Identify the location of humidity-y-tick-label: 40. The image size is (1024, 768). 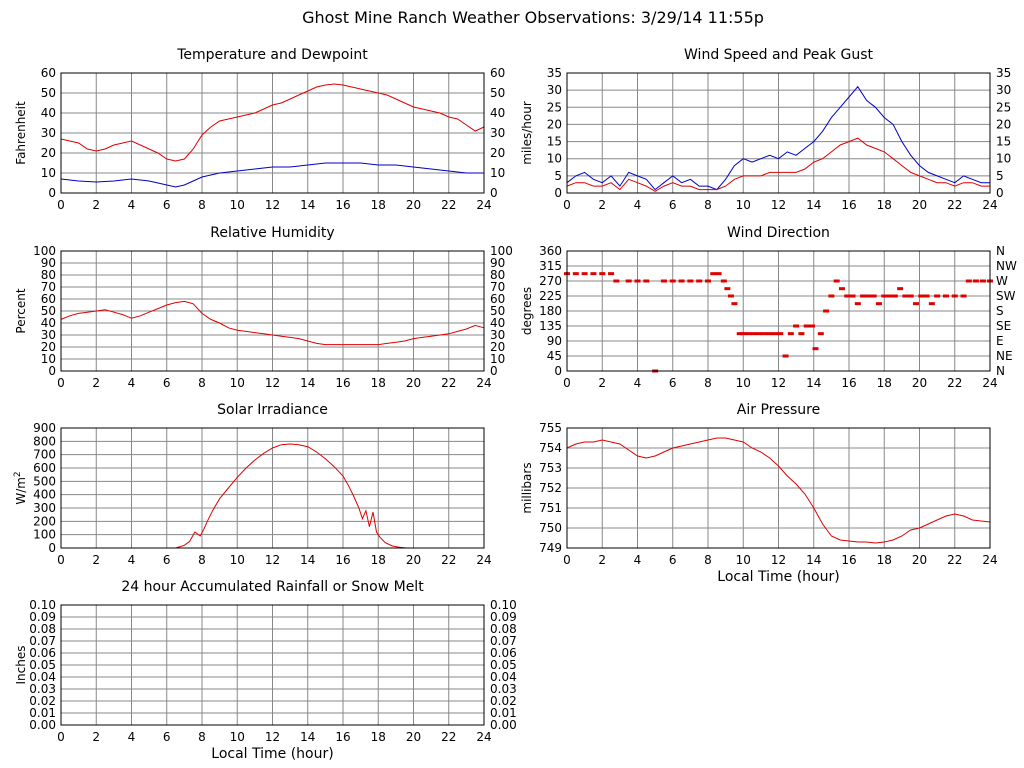
(48, 323).